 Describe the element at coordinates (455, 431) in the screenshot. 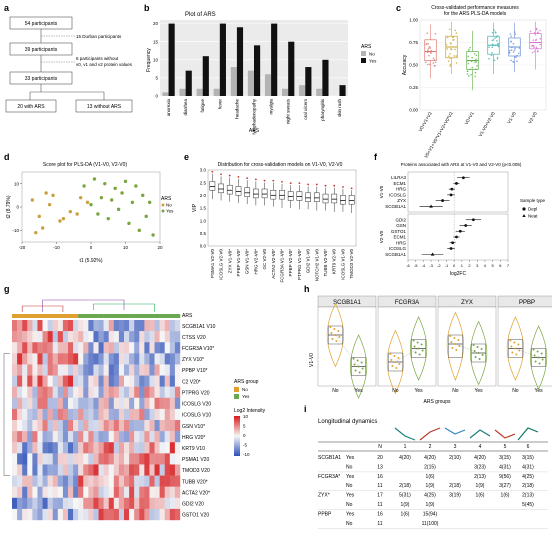

I see `panel-i-sparkline` at that location.